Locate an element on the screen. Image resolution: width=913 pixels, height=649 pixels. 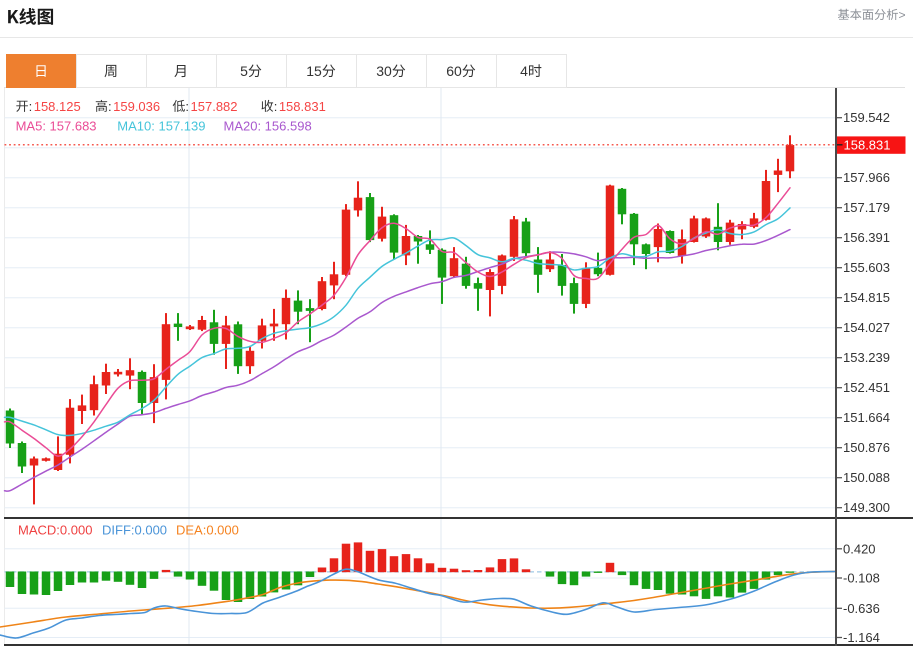
svg-text: 154.027 is located at coordinates (866, 327).